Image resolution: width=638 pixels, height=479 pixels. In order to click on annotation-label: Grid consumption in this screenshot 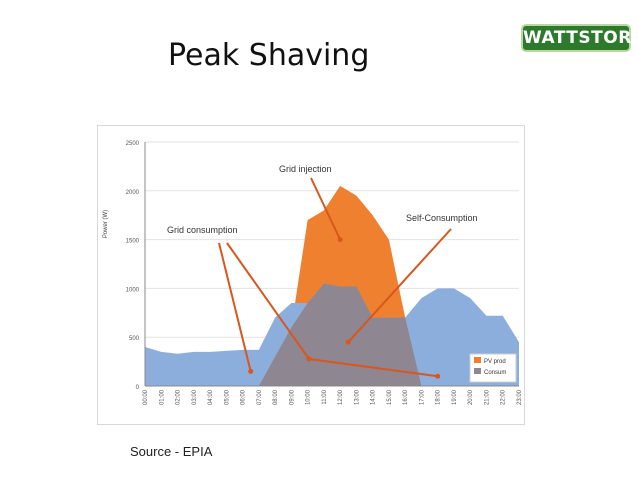, I will do `click(202, 230)`.